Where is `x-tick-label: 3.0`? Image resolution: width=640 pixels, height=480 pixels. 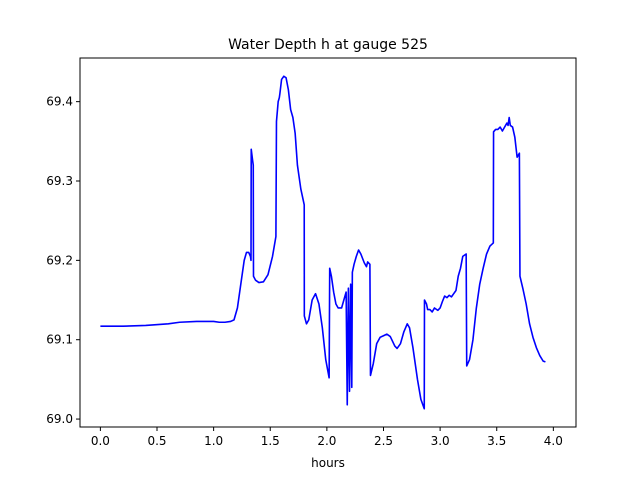
x-tick-label: 3.0 is located at coordinates (440, 441).